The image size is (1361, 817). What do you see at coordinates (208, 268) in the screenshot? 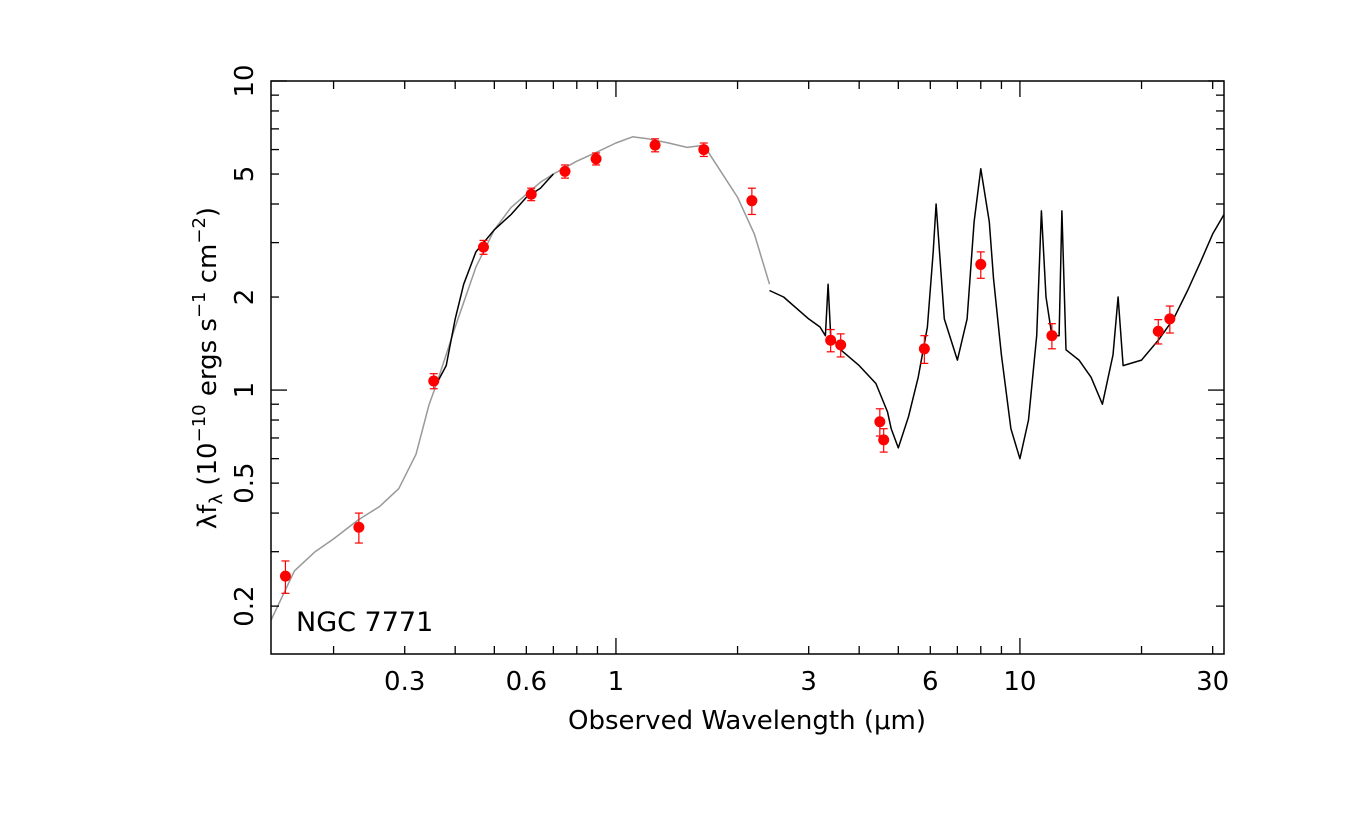
I see `y-title-mid2: cm` at bounding box center [208, 268].